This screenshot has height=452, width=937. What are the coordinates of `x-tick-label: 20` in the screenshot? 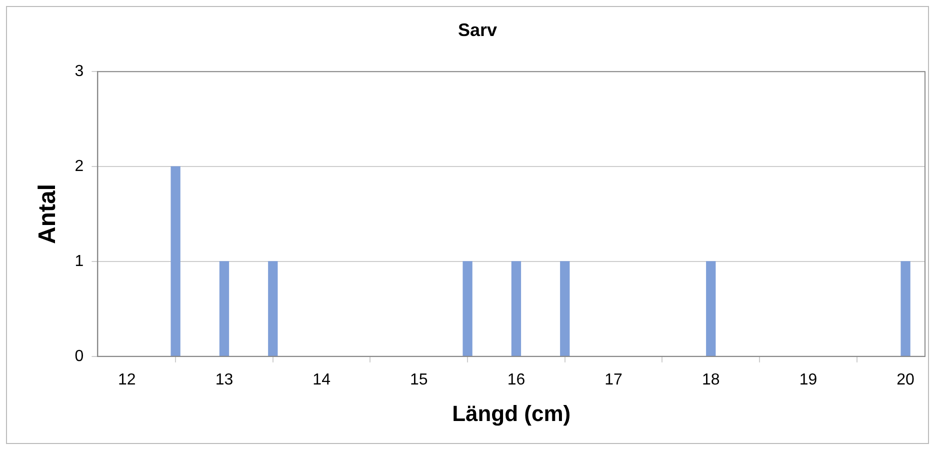 It's located at (905, 379).